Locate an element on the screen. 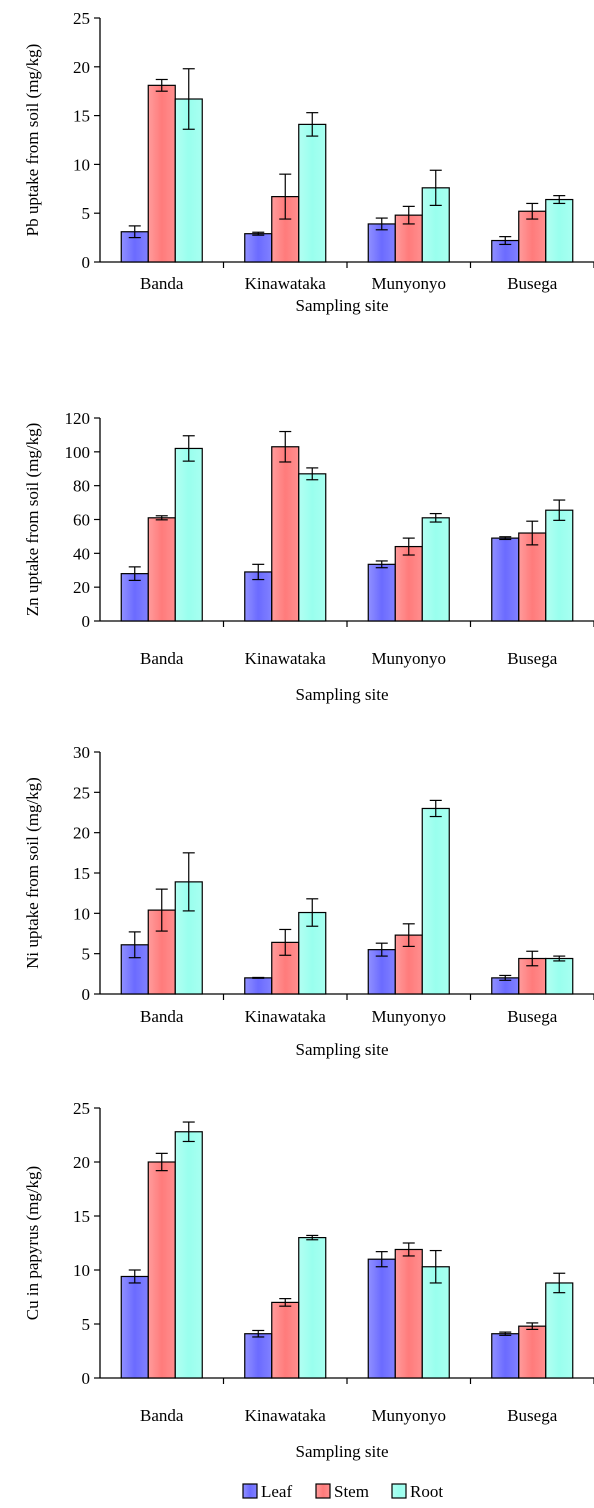  legend-label-root: Root is located at coordinates (426, 1491).